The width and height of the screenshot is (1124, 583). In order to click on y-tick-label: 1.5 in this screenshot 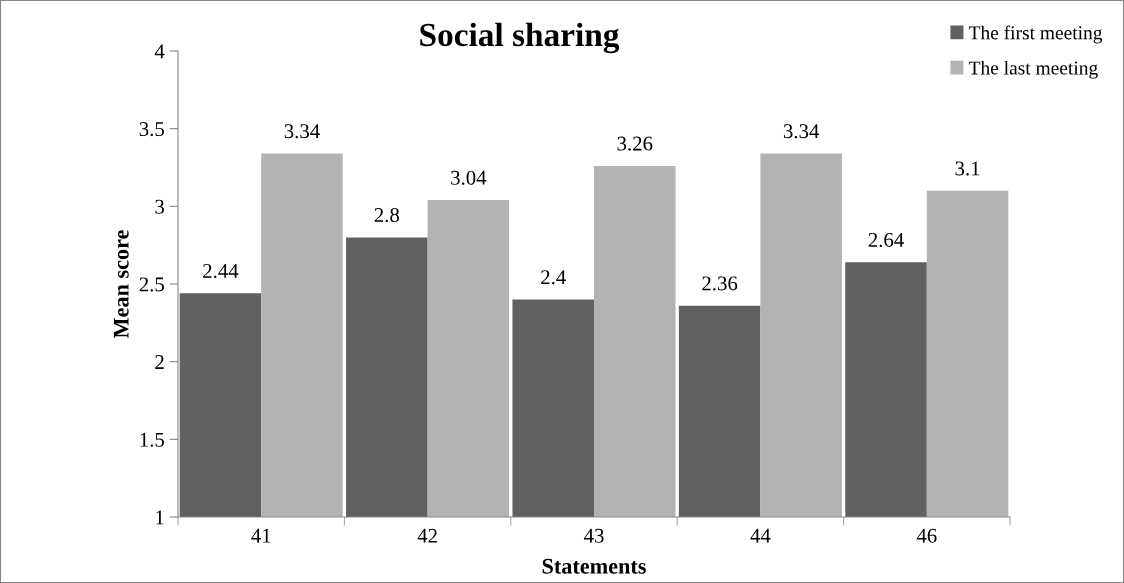, I will do `click(152, 439)`.